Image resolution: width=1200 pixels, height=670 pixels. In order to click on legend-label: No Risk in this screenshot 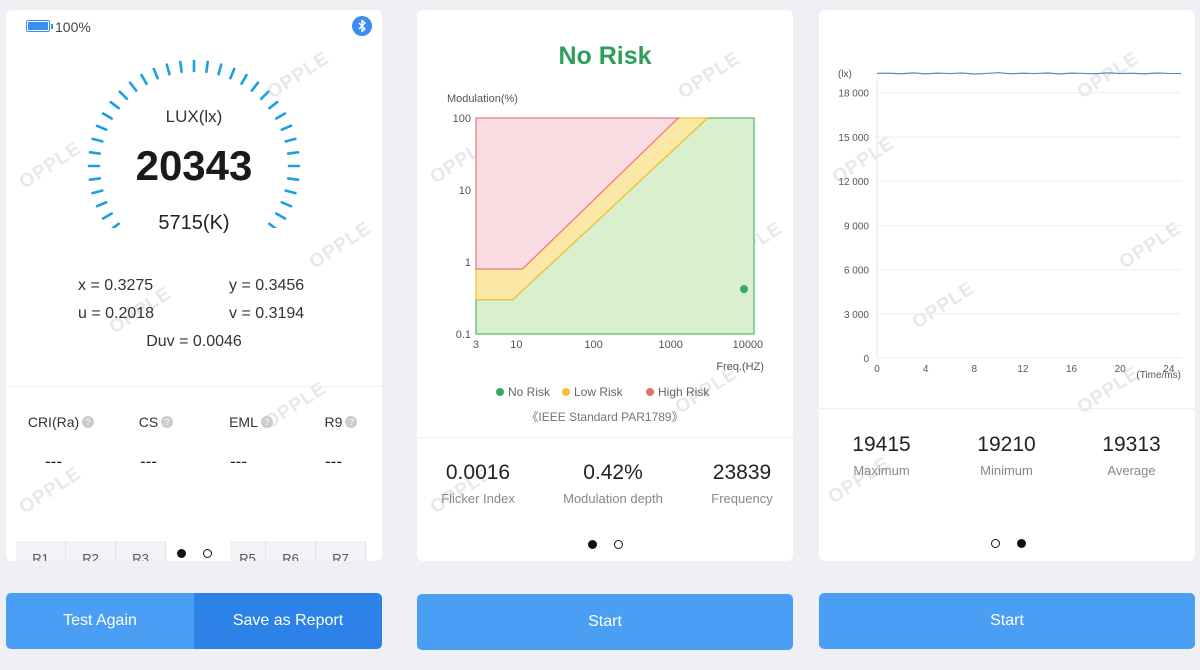, I will do `click(529, 392)`.